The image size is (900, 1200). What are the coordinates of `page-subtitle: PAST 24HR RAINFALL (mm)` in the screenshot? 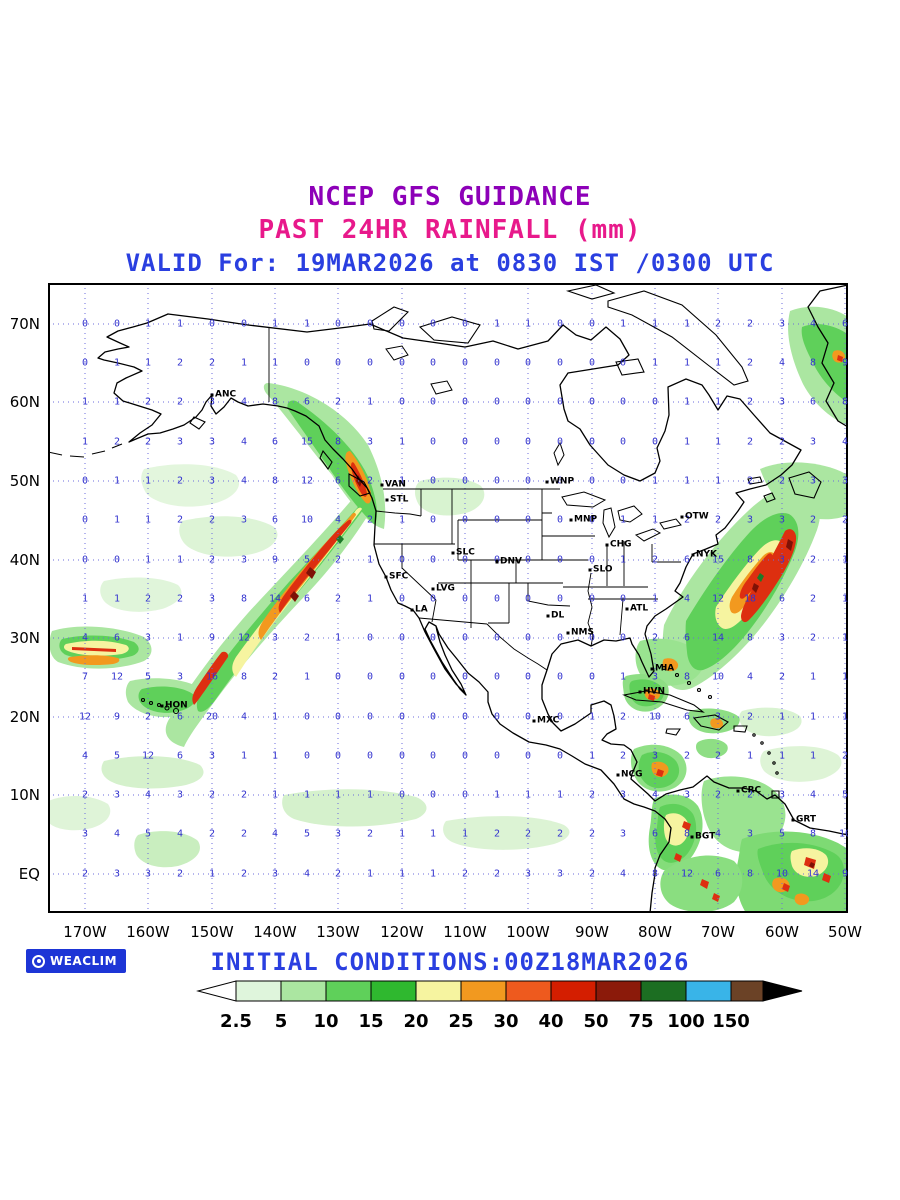 It's located at (450, 230).